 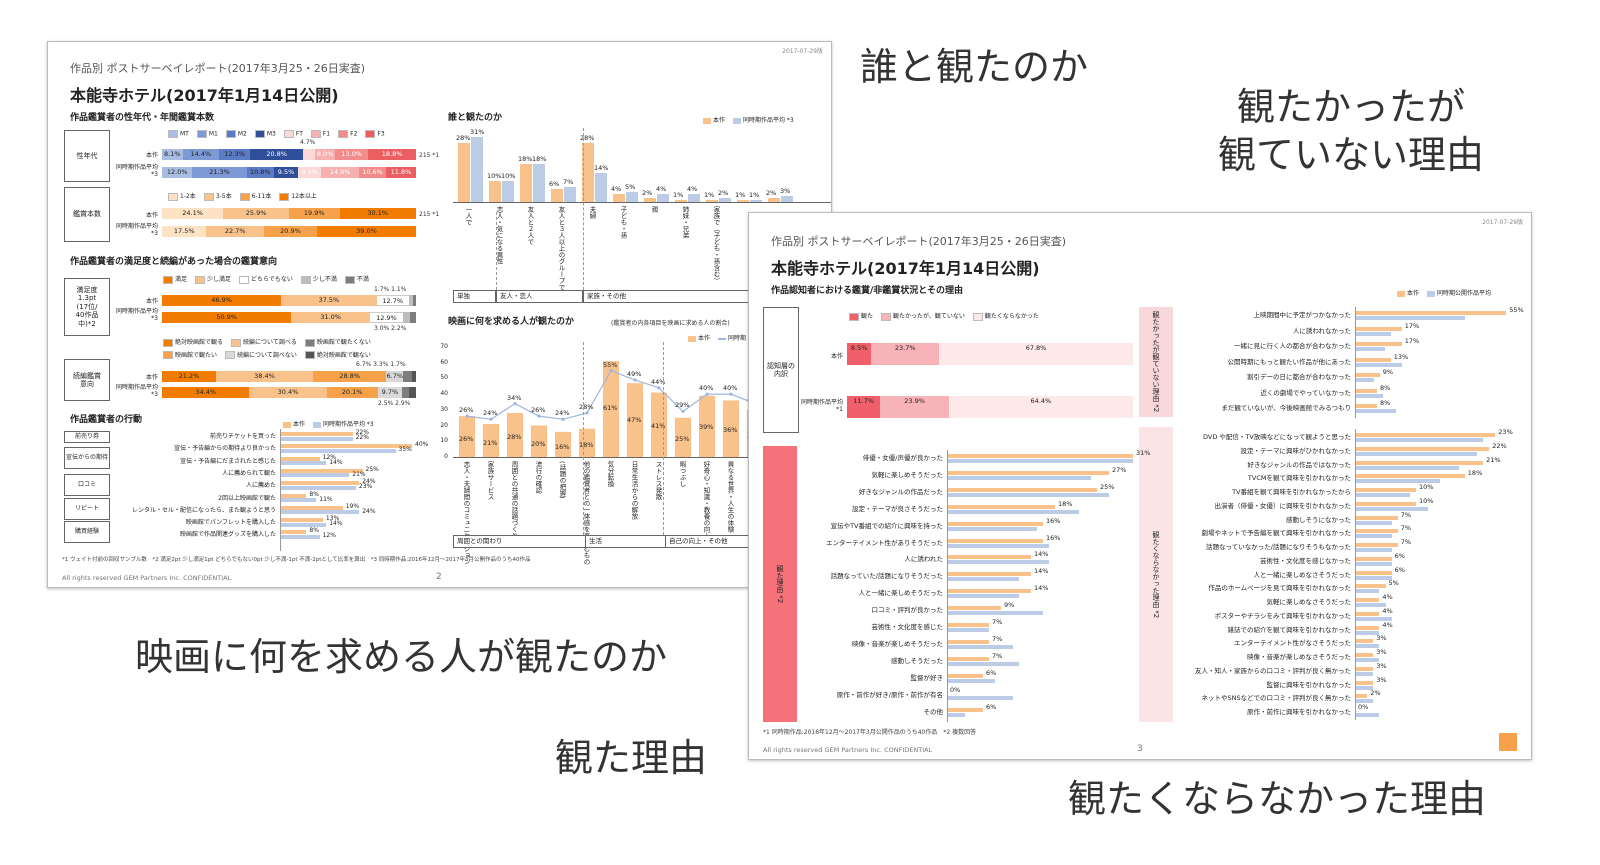 I want to click on hbar-label: 原作・前作に興味を引かれなかった, so click(x=1299, y=712).